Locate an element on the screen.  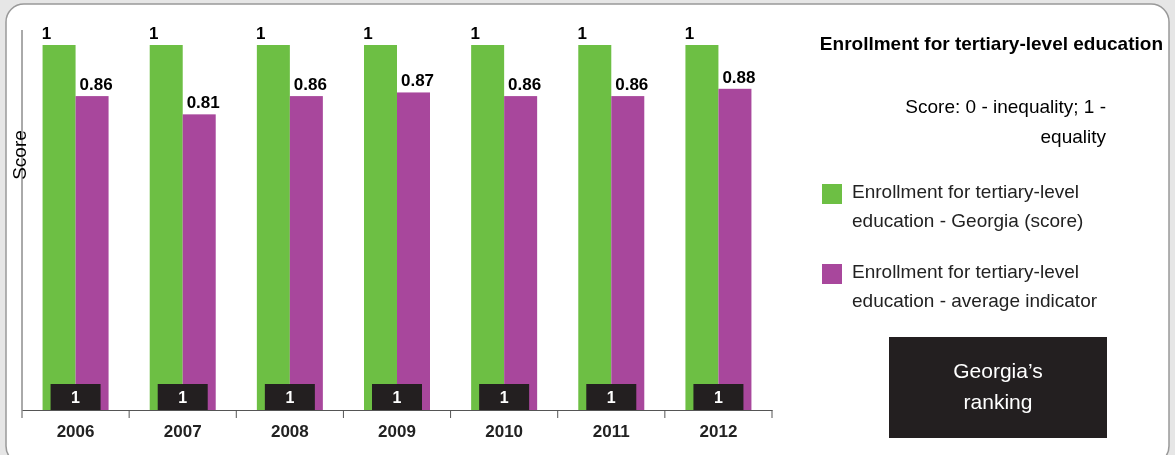
legend-label: Enrollment for tertiary-level education - average indicator is located at coordinates (975, 286).